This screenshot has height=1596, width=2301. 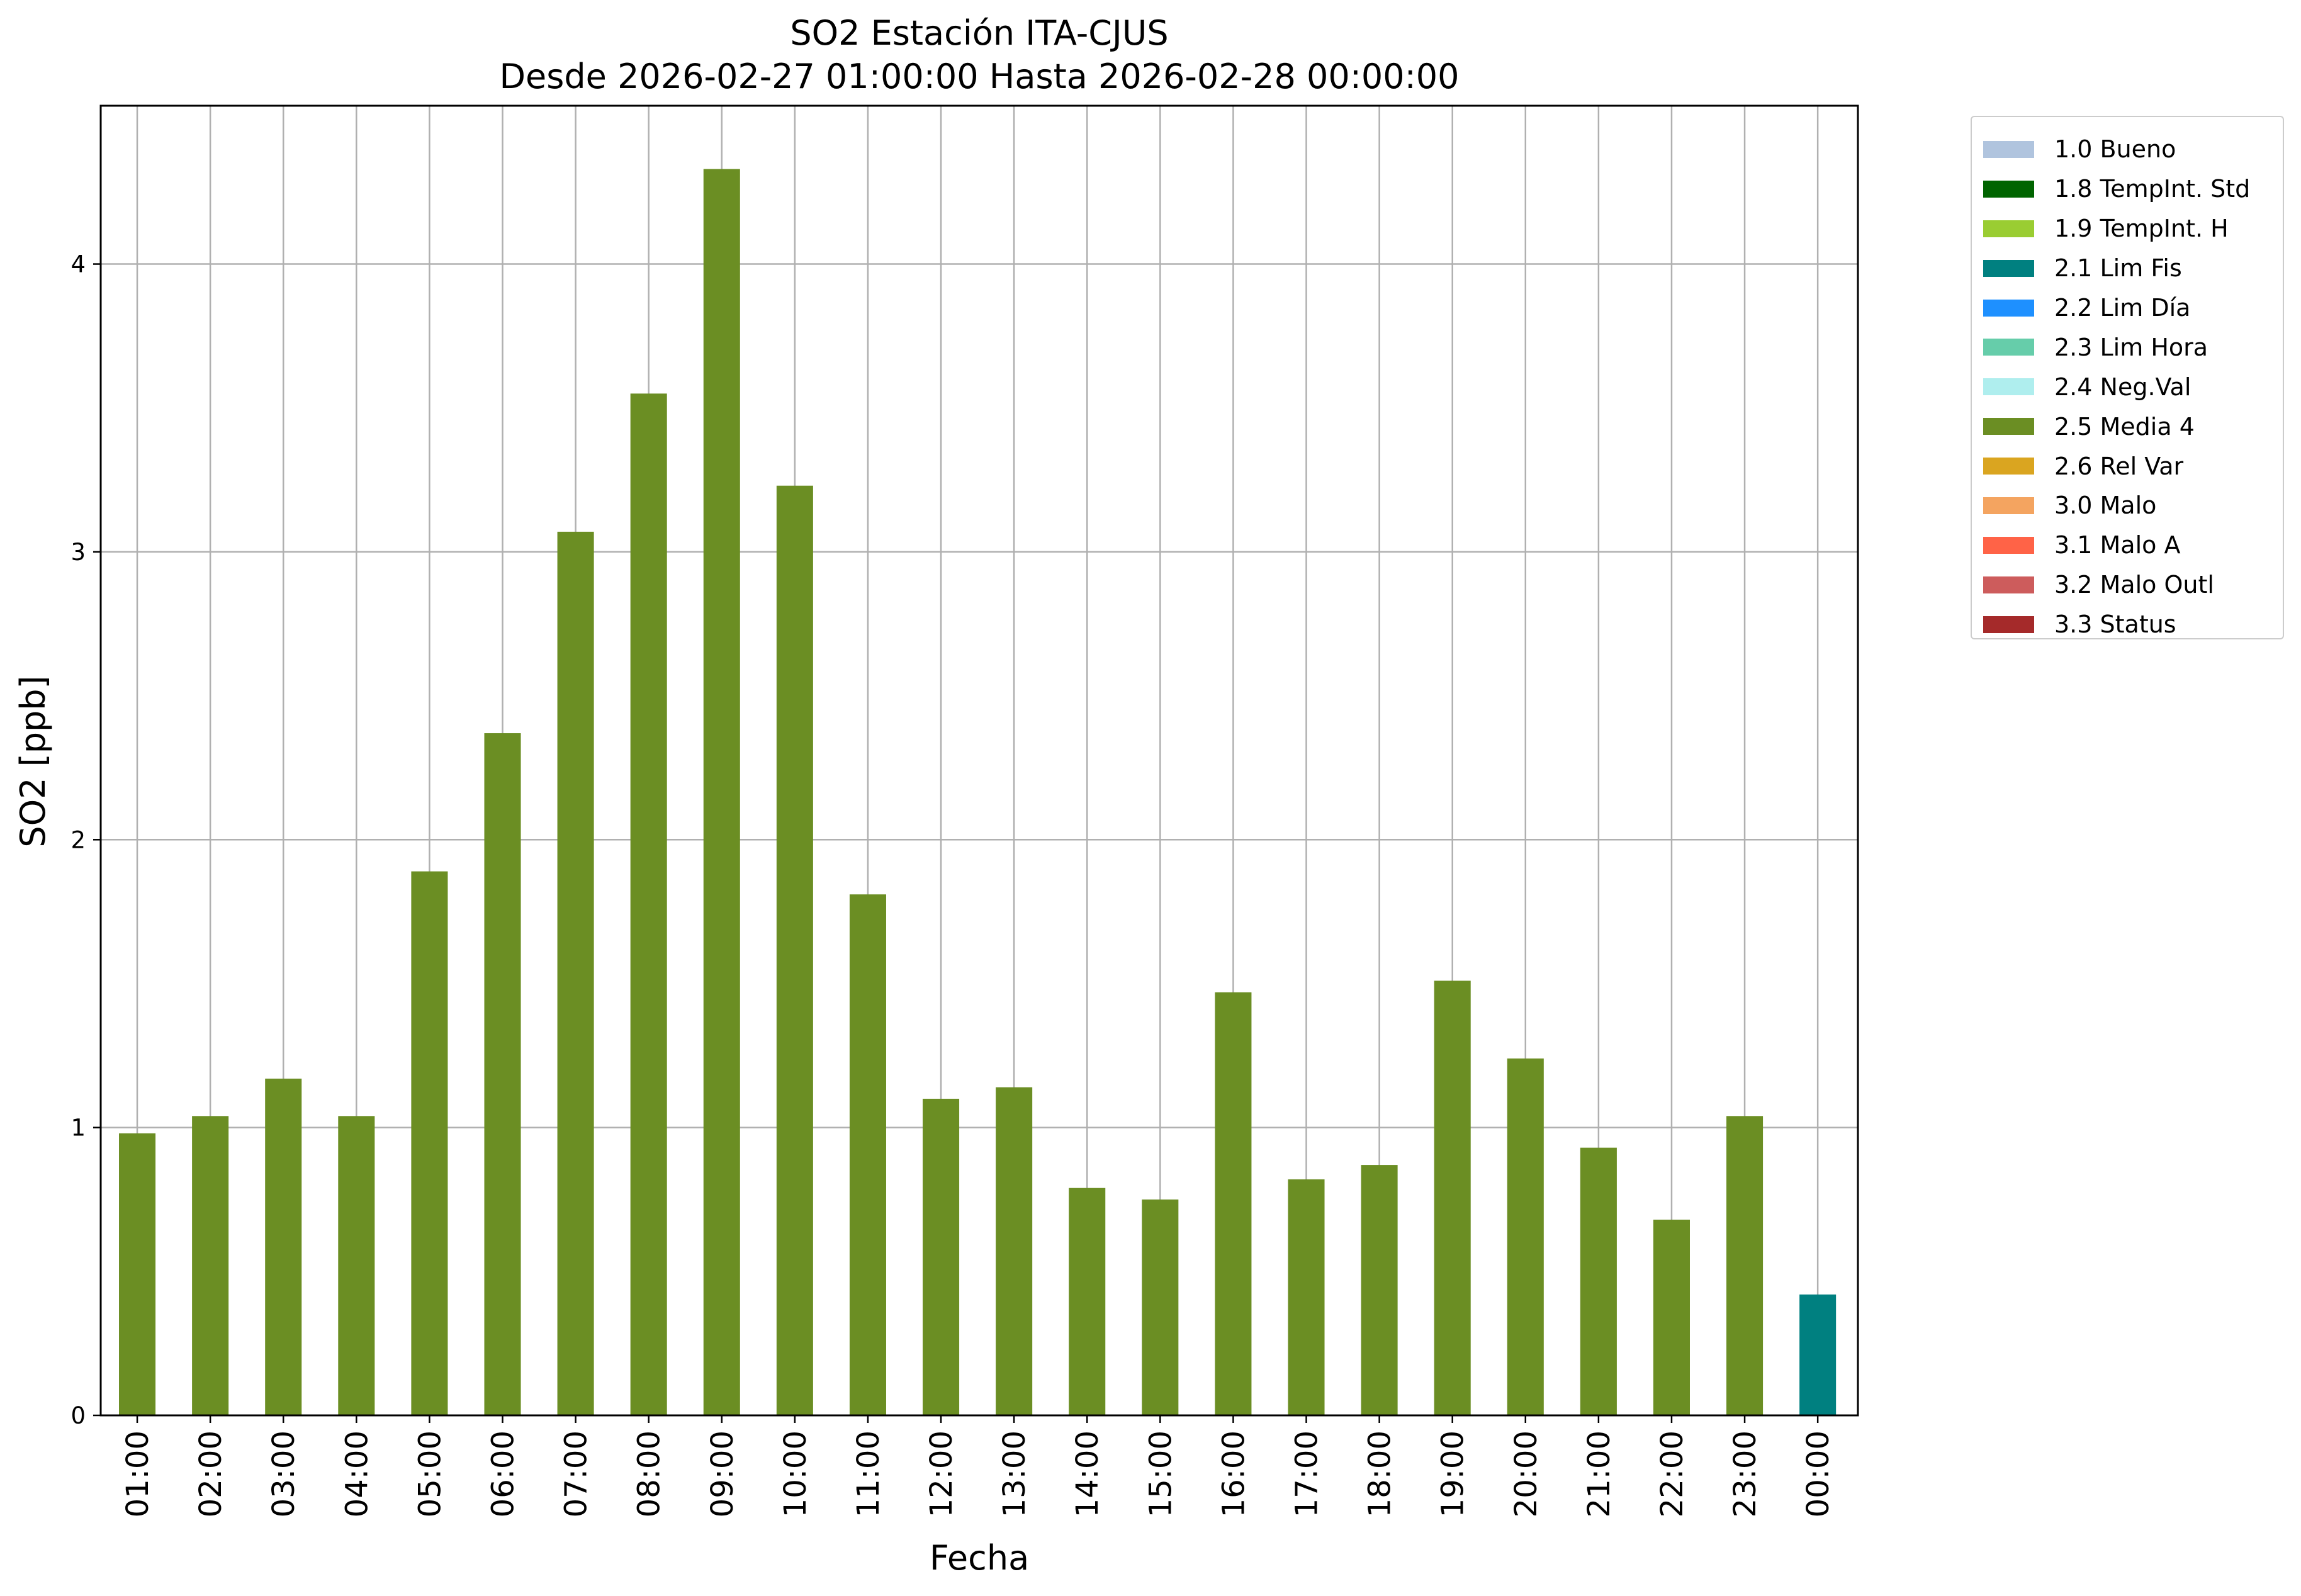 What do you see at coordinates (503, 1473) in the screenshot?
I see `x-tick-label: 06:00` at bounding box center [503, 1473].